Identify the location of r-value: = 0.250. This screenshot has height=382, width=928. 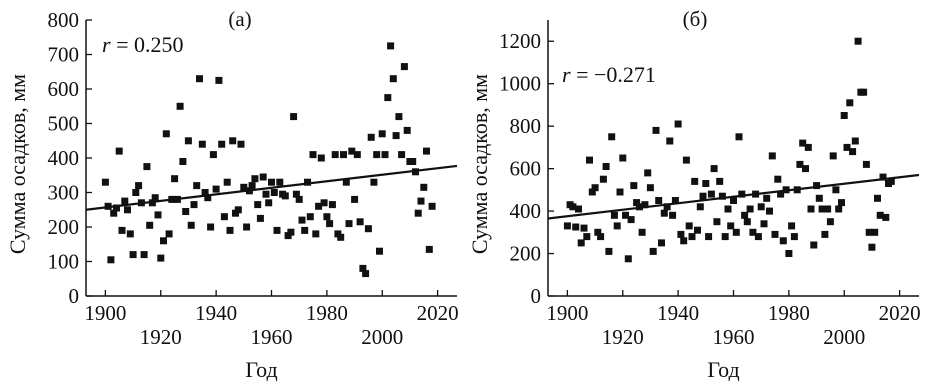
(147, 44).